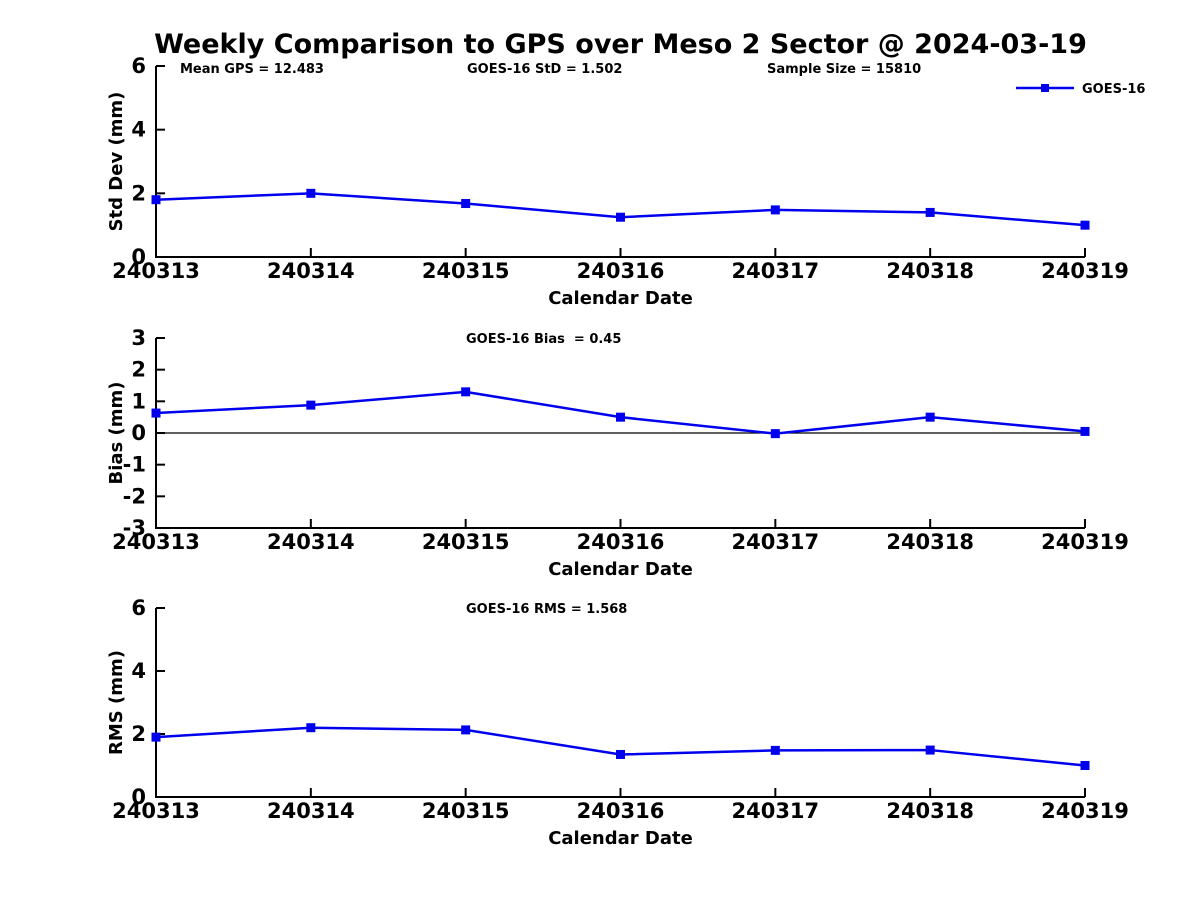  I want to click on subplot-title: GOES-16 RMS = 1.568, so click(546, 609).